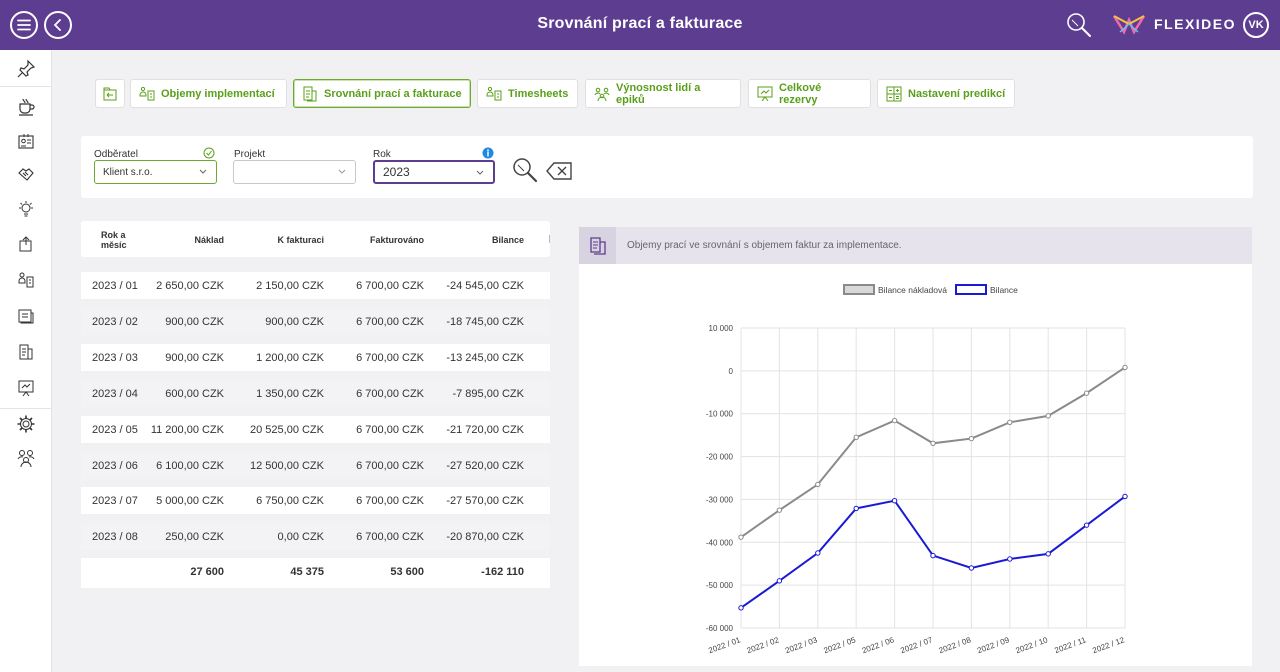  I want to click on sidebar-item-pin, so click(26, 69).